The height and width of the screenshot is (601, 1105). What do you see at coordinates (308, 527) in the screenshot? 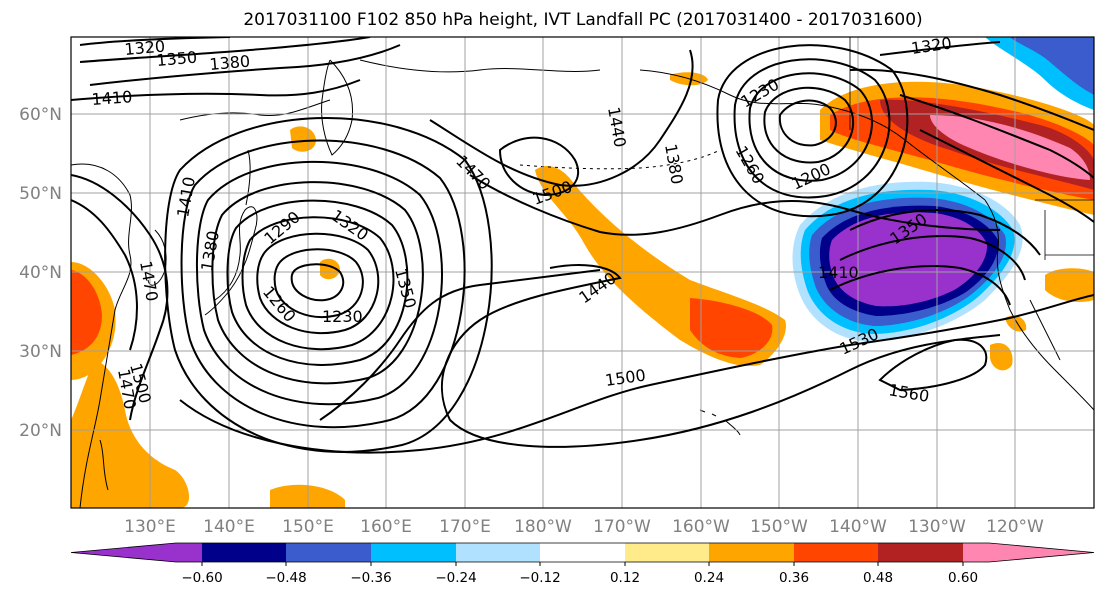
I see `lon-label: 150°E` at bounding box center [308, 527].